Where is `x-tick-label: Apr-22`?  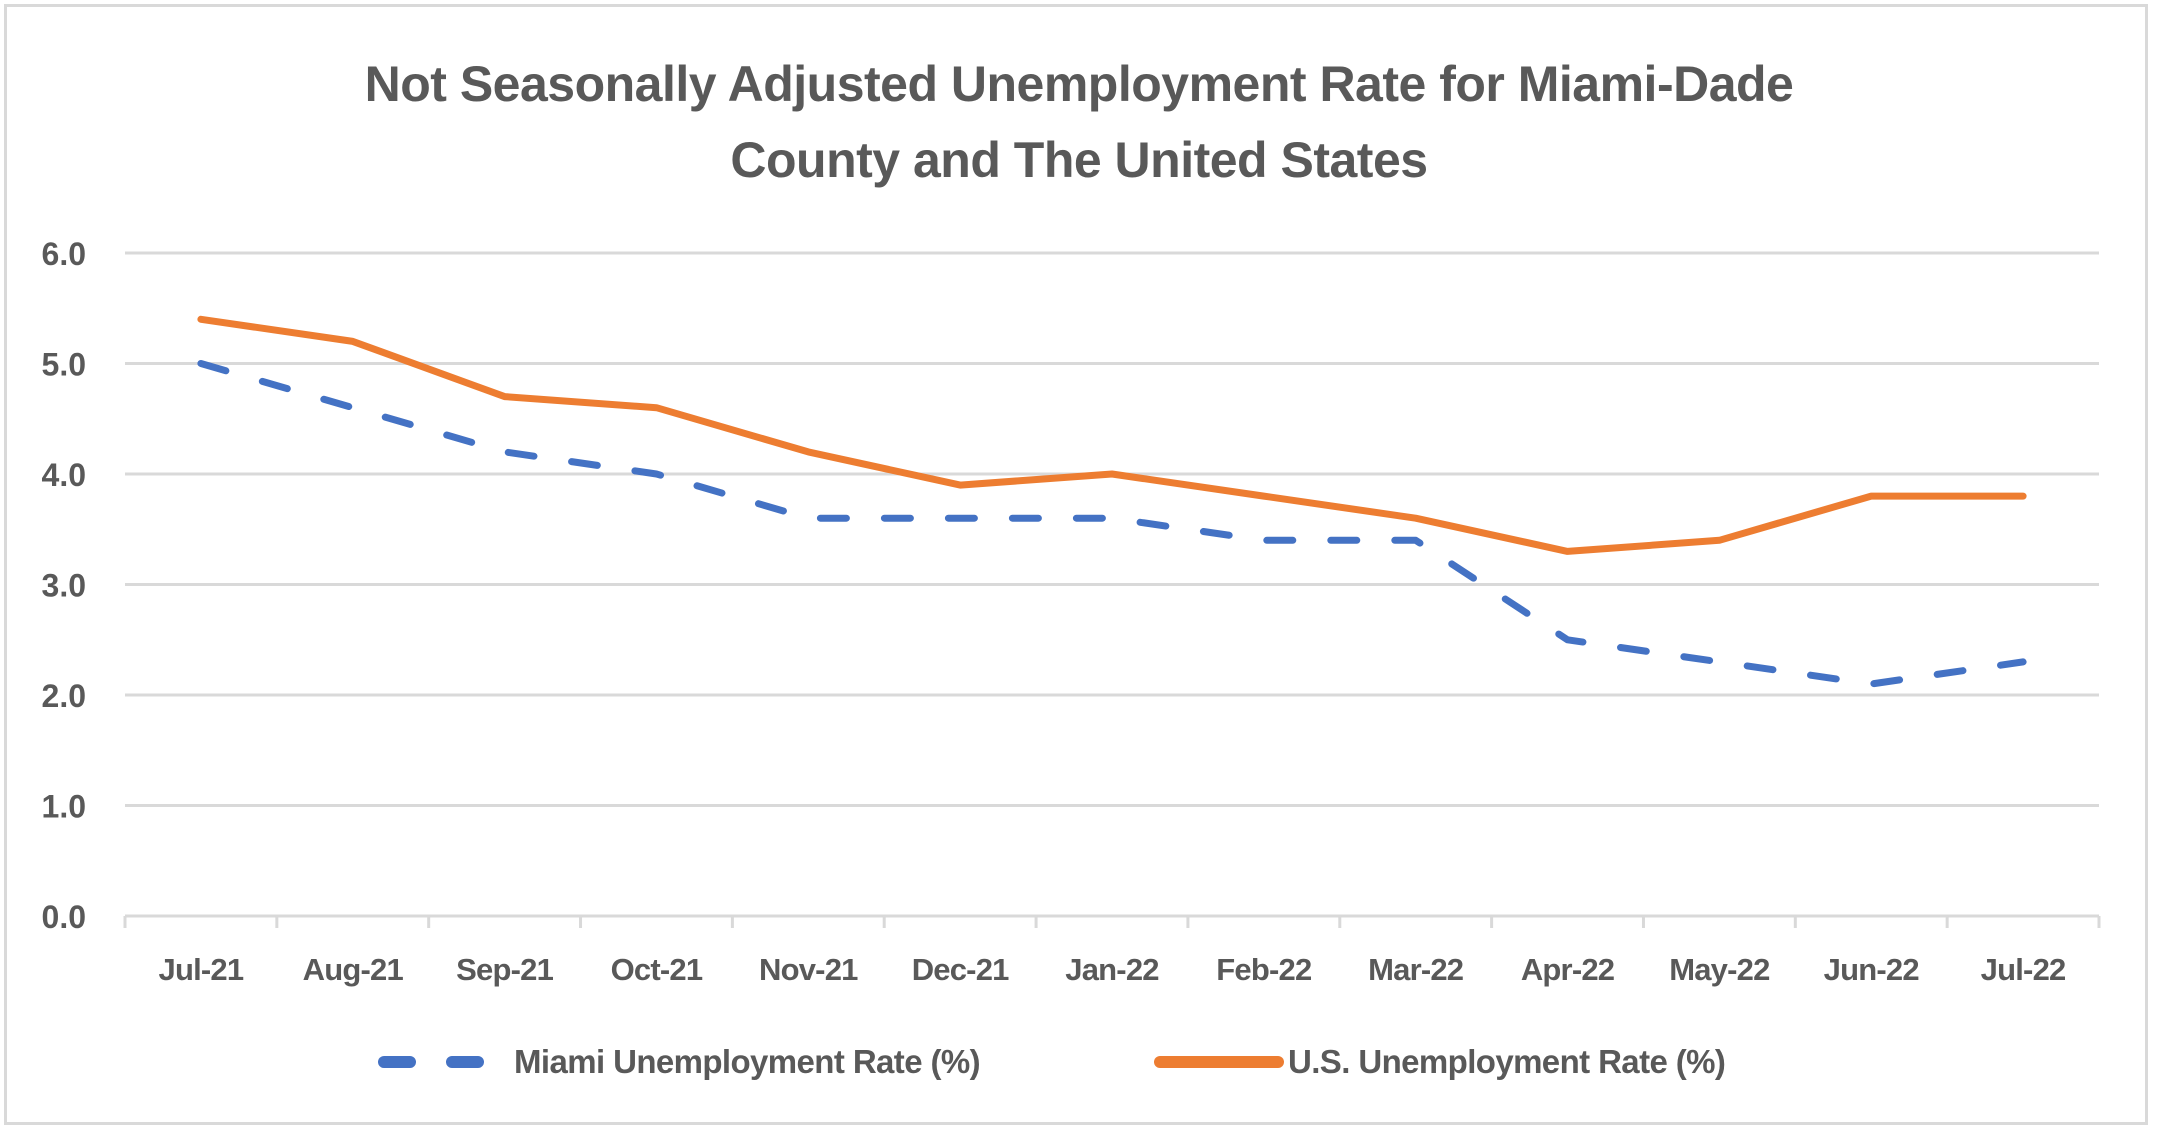
x-tick-label: Apr-22 is located at coordinates (1567, 969).